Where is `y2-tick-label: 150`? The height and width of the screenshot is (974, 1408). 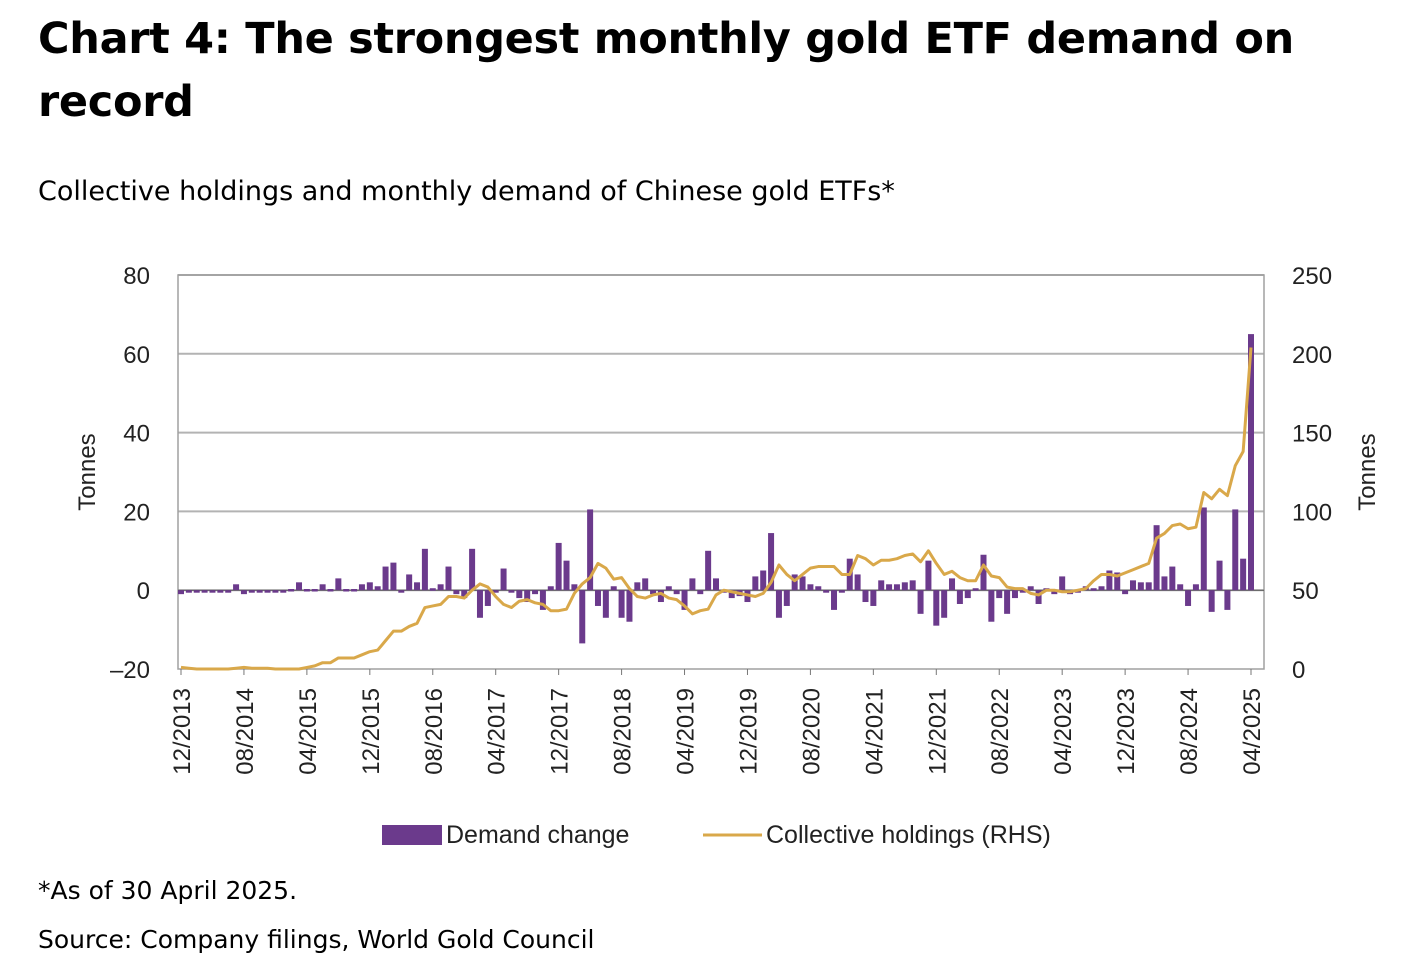 y2-tick-label: 150 is located at coordinates (1312, 434).